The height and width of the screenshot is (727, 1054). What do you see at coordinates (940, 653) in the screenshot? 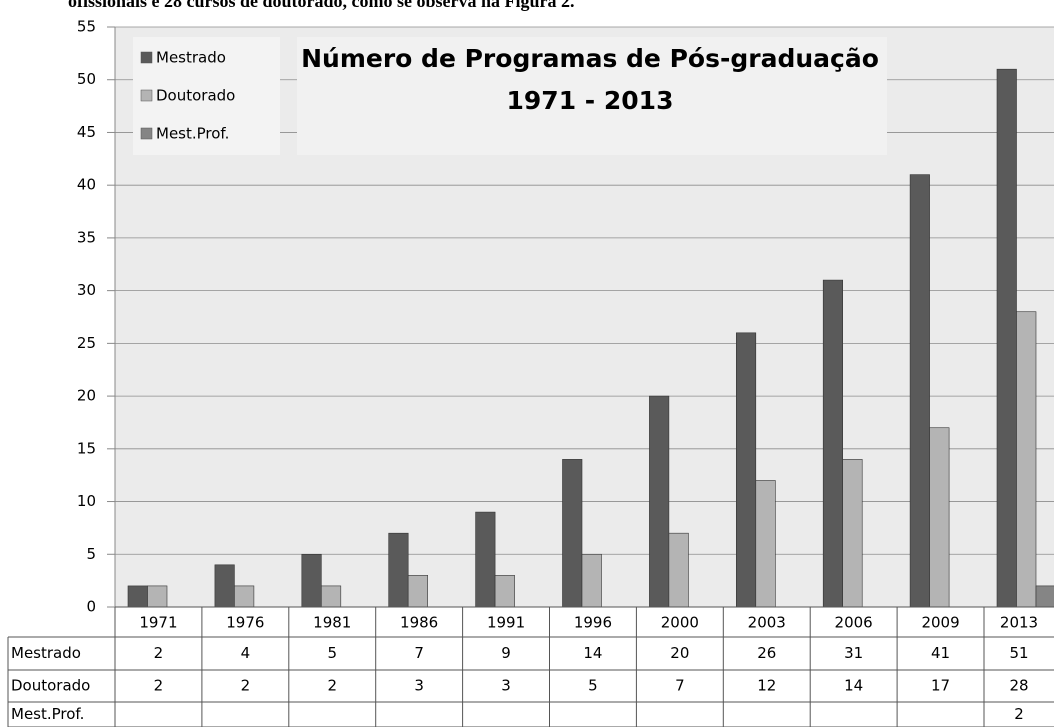
I see `table-cell: 41` at bounding box center [940, 653].